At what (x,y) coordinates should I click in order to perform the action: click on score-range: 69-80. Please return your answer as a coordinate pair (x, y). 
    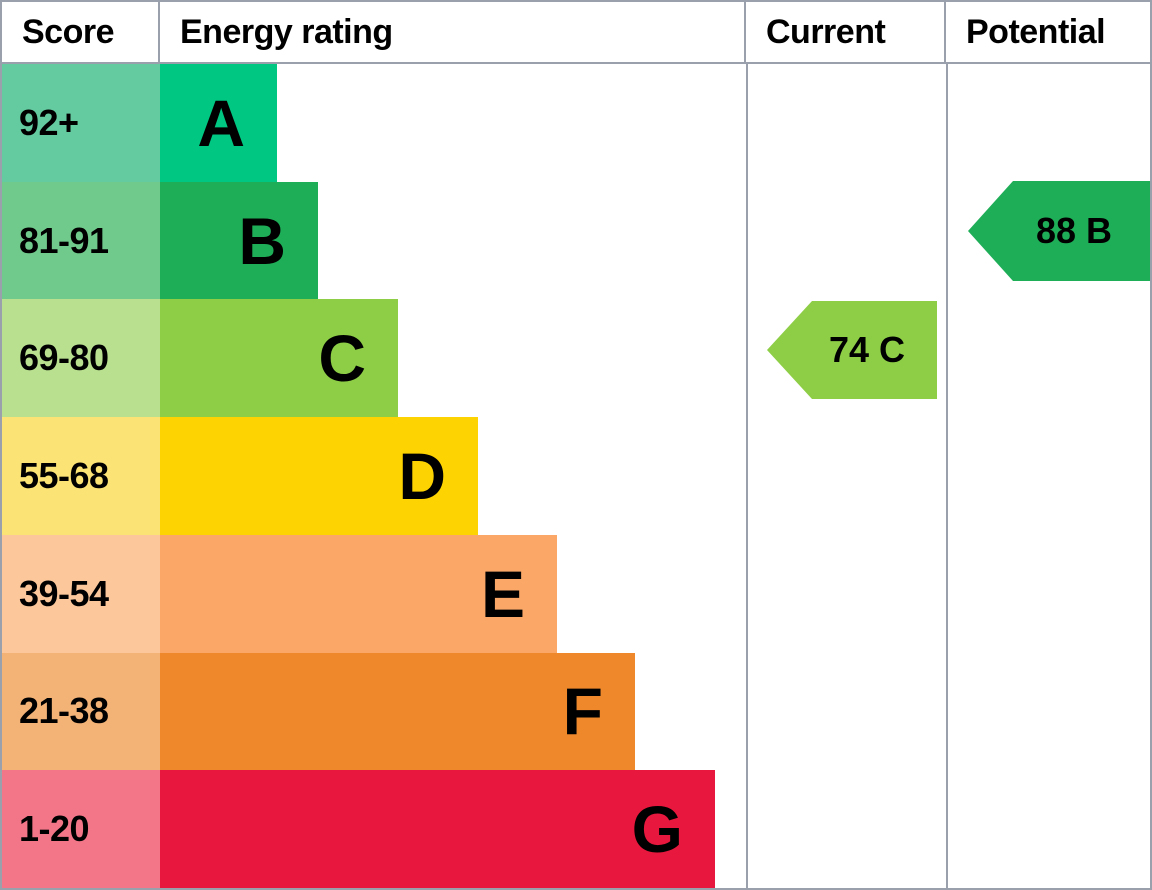
    Looking at the image, I should click on (81, 358).